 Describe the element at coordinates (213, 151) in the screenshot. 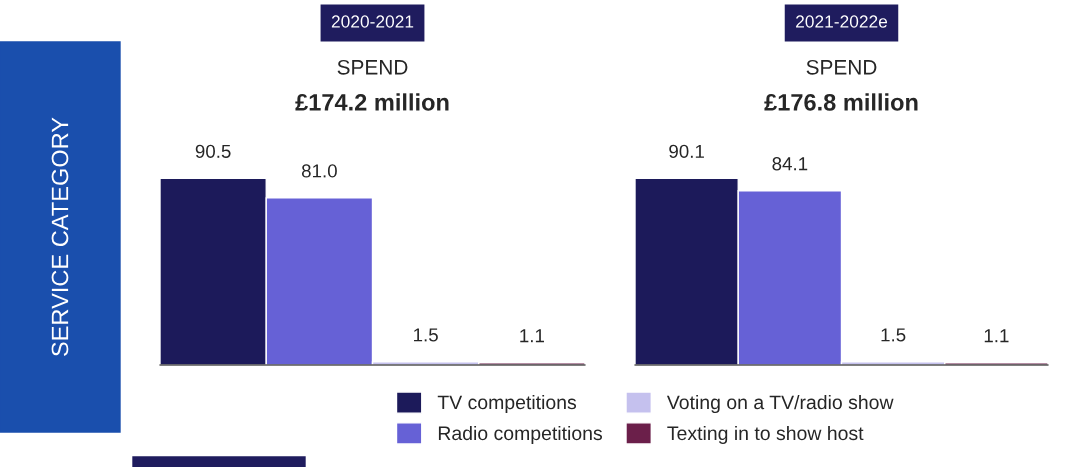

I see `data-label: 90.5` at that location.